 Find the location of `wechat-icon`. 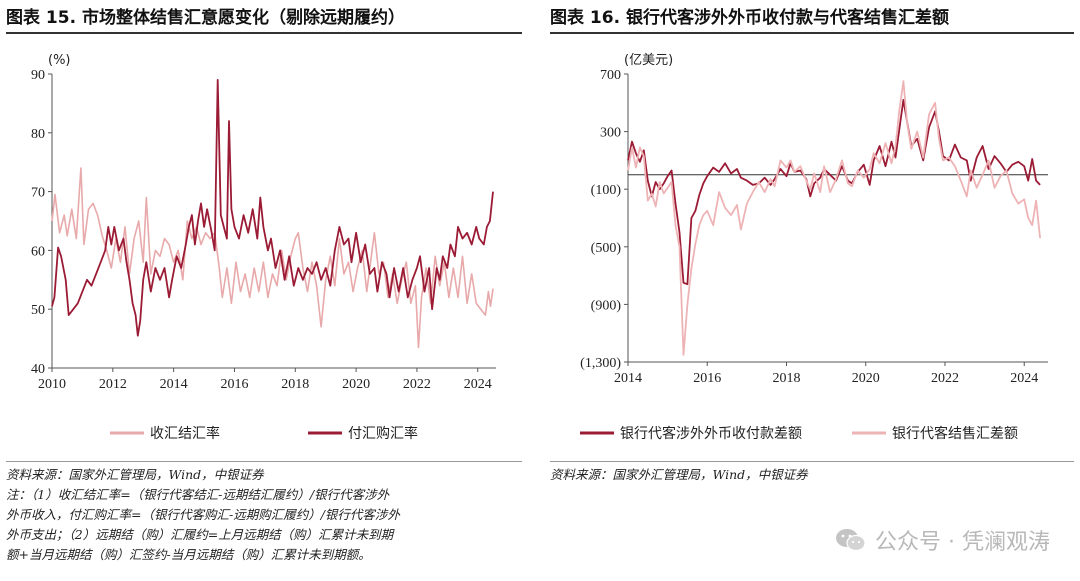

wechat-icon is located at coordinates (851, 540).